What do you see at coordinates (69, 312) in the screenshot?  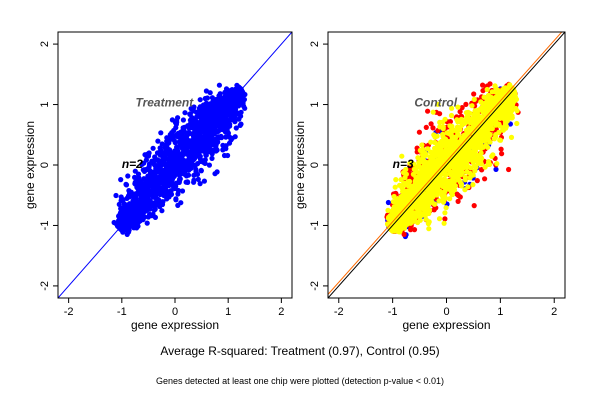 I see `x-tick-label: -2` at bounding box center [69, 312].